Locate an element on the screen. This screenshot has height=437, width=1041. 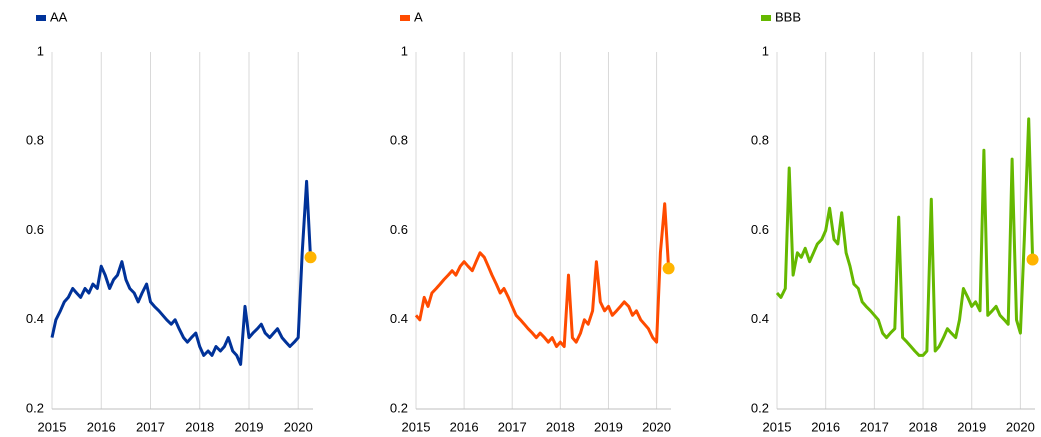
legend-label: A is located at coordinates (418, 16).